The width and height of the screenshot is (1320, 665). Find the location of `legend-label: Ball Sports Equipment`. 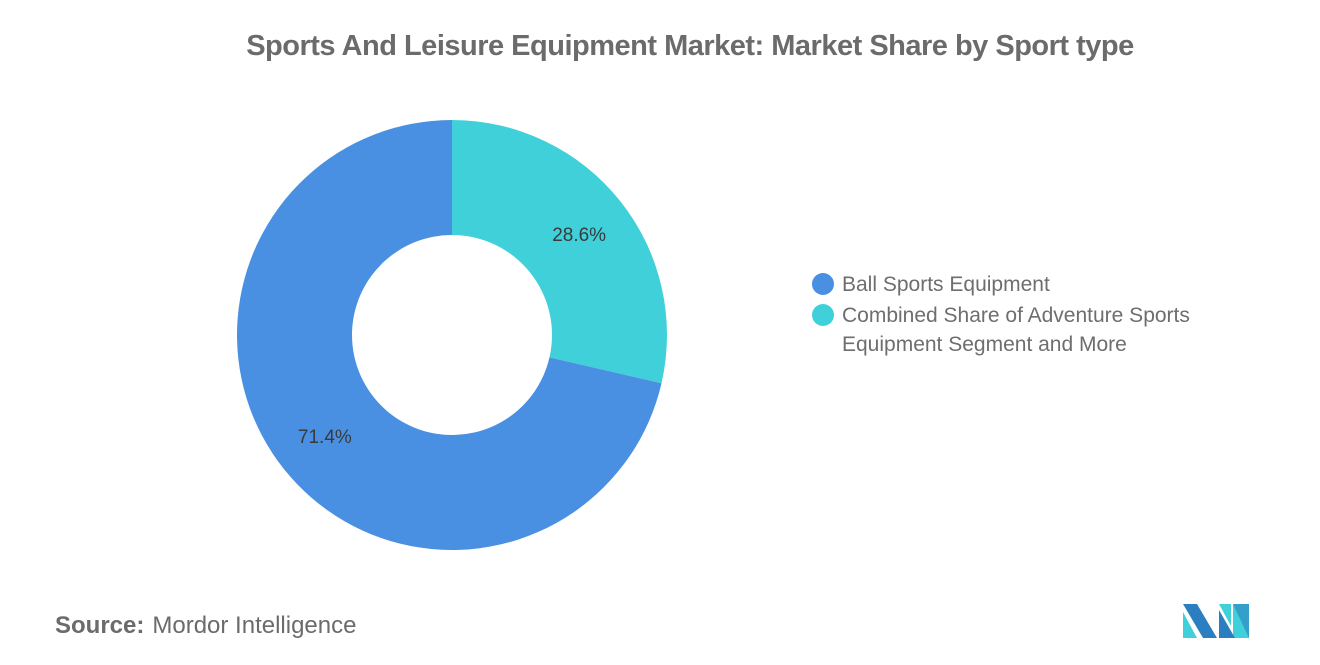

legend-label: Ball Sports Equipment is located at coordinates (946, 284).